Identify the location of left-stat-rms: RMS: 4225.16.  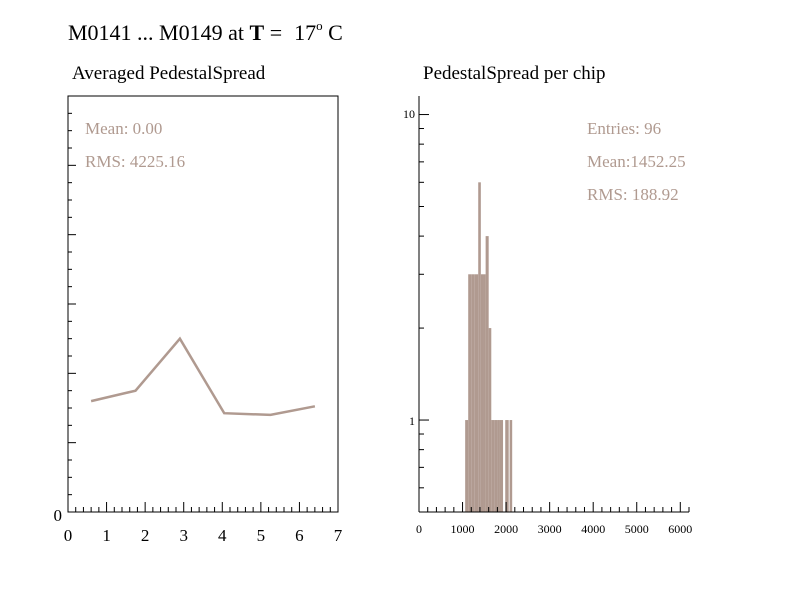
(135, 161).